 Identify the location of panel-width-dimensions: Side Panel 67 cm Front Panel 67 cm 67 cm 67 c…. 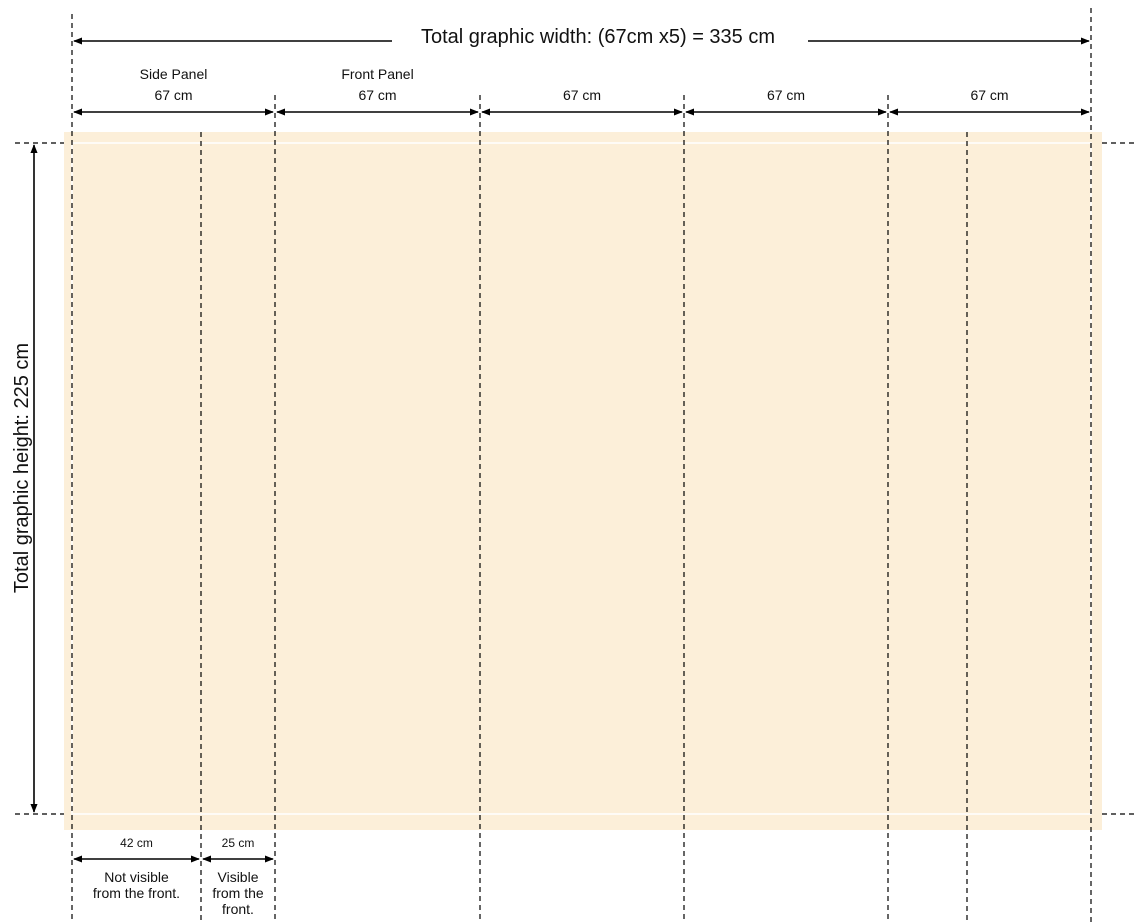
(581, 91).